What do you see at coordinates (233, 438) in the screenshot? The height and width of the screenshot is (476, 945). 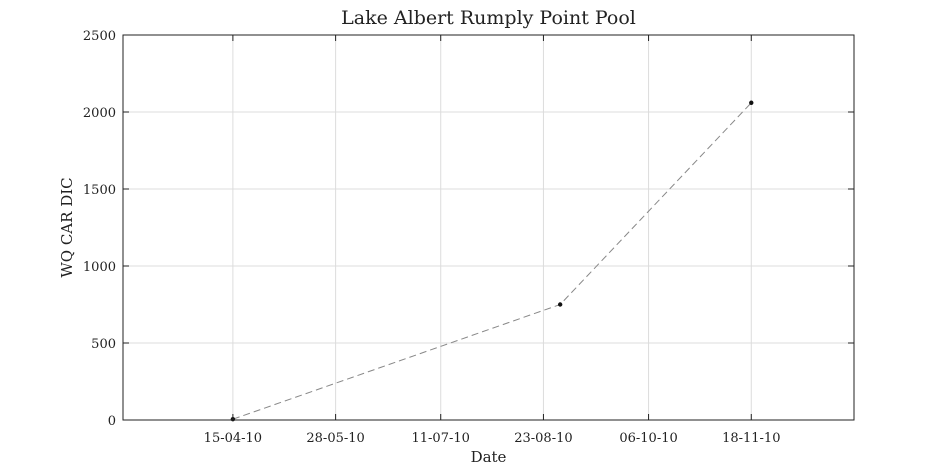 I see `x-tick-label: 15-04-10` at bounding box center [233, 438].